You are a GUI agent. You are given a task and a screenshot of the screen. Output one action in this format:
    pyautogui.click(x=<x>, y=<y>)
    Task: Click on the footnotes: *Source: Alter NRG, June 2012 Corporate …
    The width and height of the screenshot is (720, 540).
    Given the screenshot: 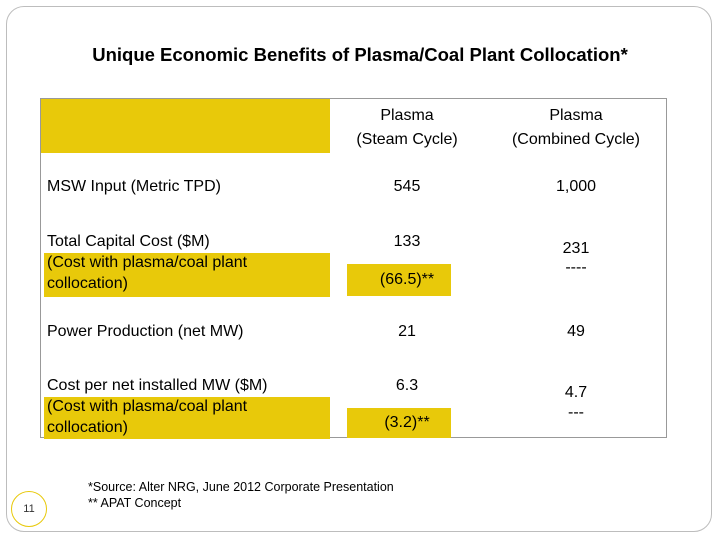 What is the action you would take?
    pyautogui.click(x=241, y=495)
    